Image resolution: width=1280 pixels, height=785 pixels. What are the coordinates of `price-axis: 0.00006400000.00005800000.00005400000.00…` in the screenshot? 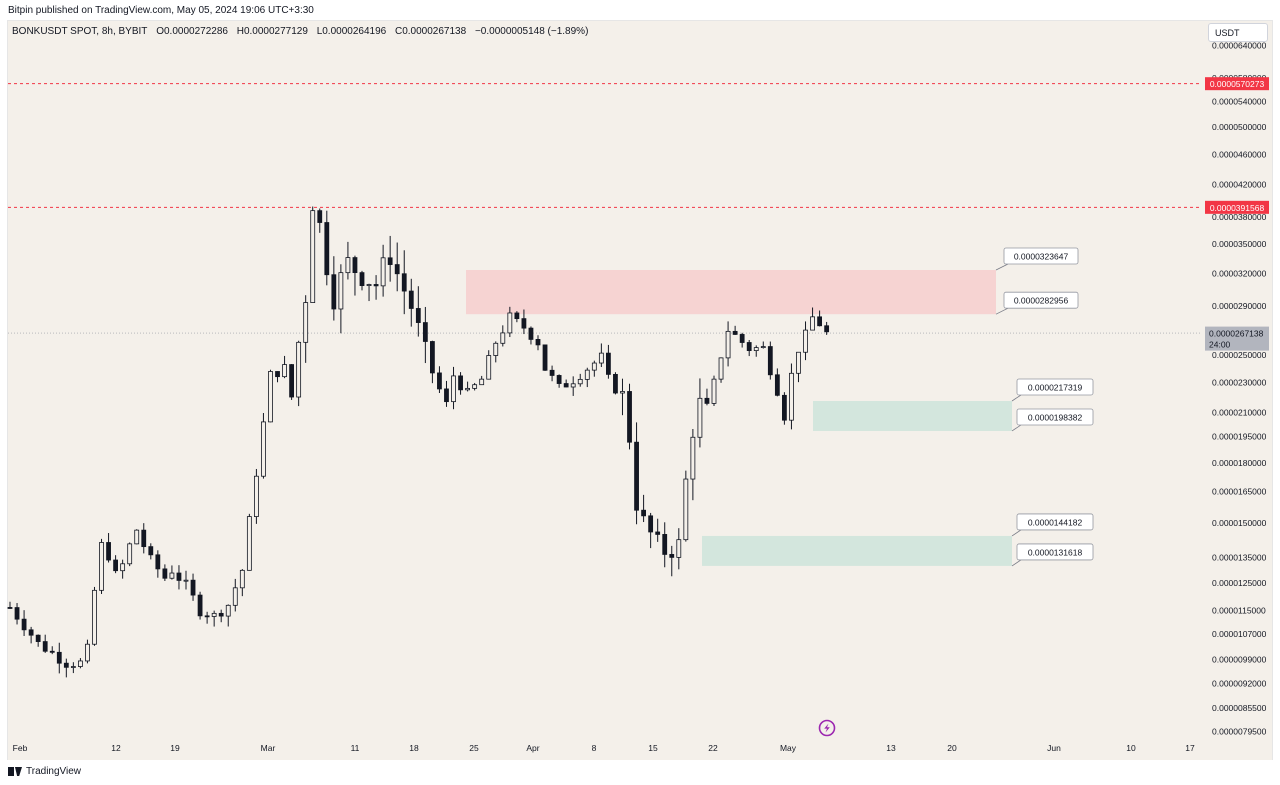 It's located at (1239, 389).